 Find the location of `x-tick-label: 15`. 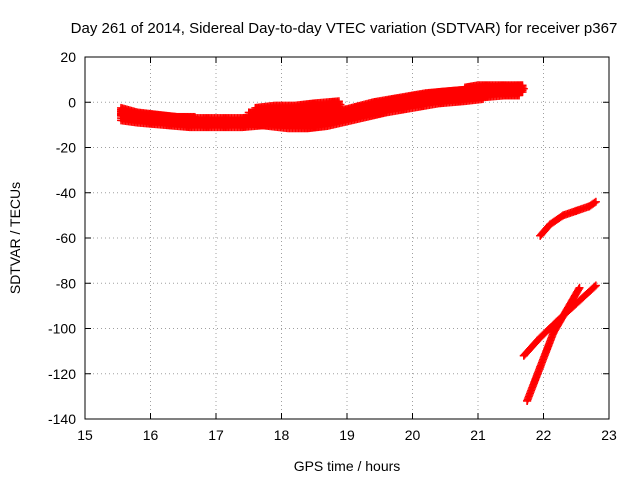

x-tick-label: 15 is located at coordinates (85, 435).